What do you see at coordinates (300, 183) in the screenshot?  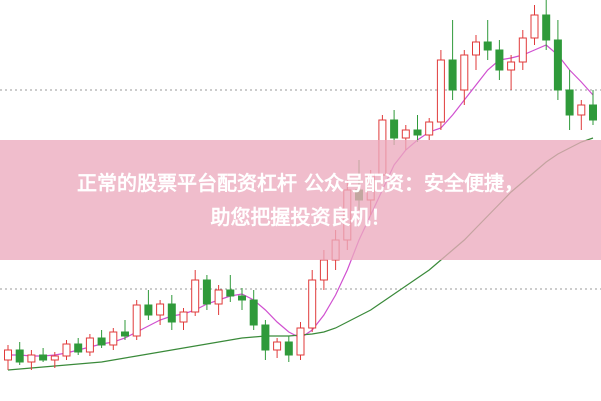 I see `banner-line: 正常的股票平台配资杠杆 公众号配资：安全便捷，` at bounding box center [300, 183].